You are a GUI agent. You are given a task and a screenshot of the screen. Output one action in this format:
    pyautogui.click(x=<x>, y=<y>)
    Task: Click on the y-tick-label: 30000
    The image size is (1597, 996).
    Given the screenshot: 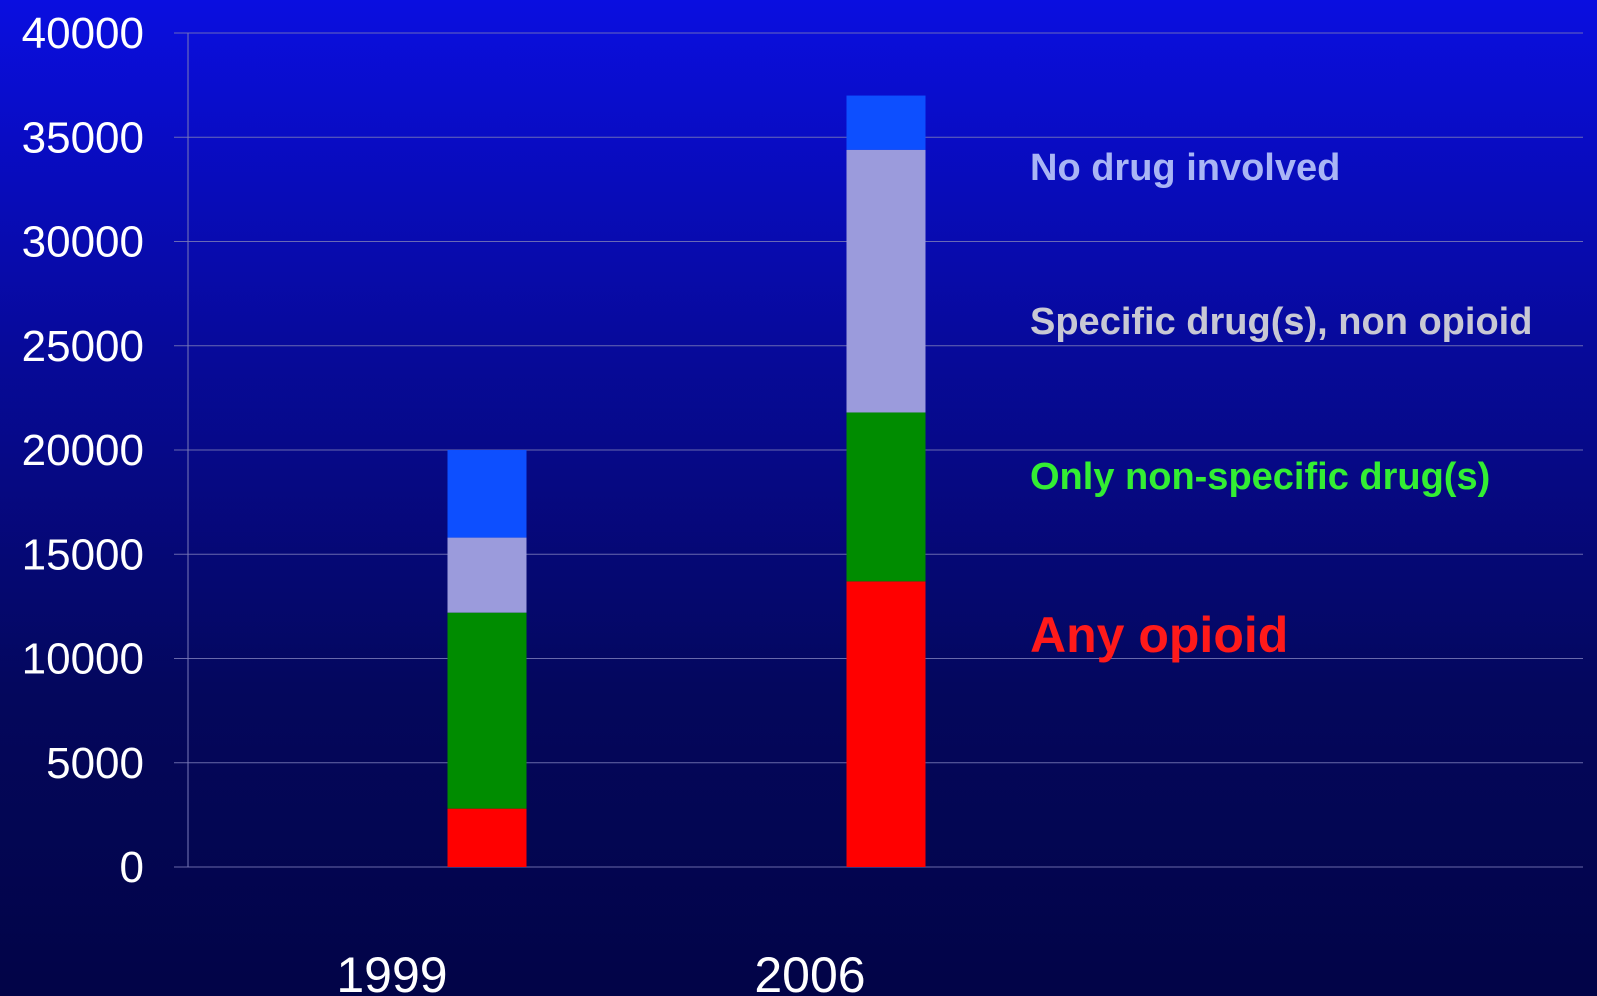 What is the action you would take?
    pyautogui.click(x=83, y=242)
    